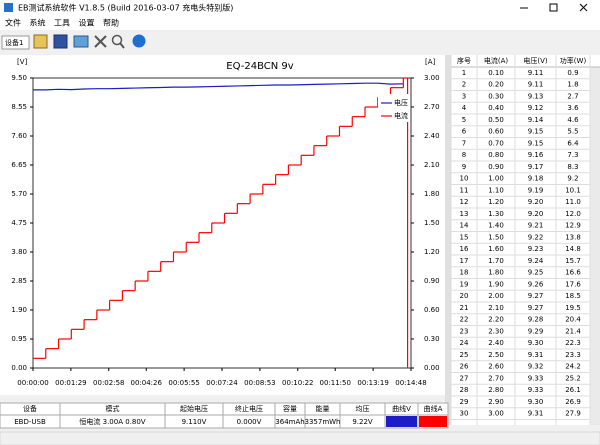 This screenshot has height=445, width=600. Describe the element at coordinates (87, 23) in the screenshot. I see `menu-item: 设置` at that location.